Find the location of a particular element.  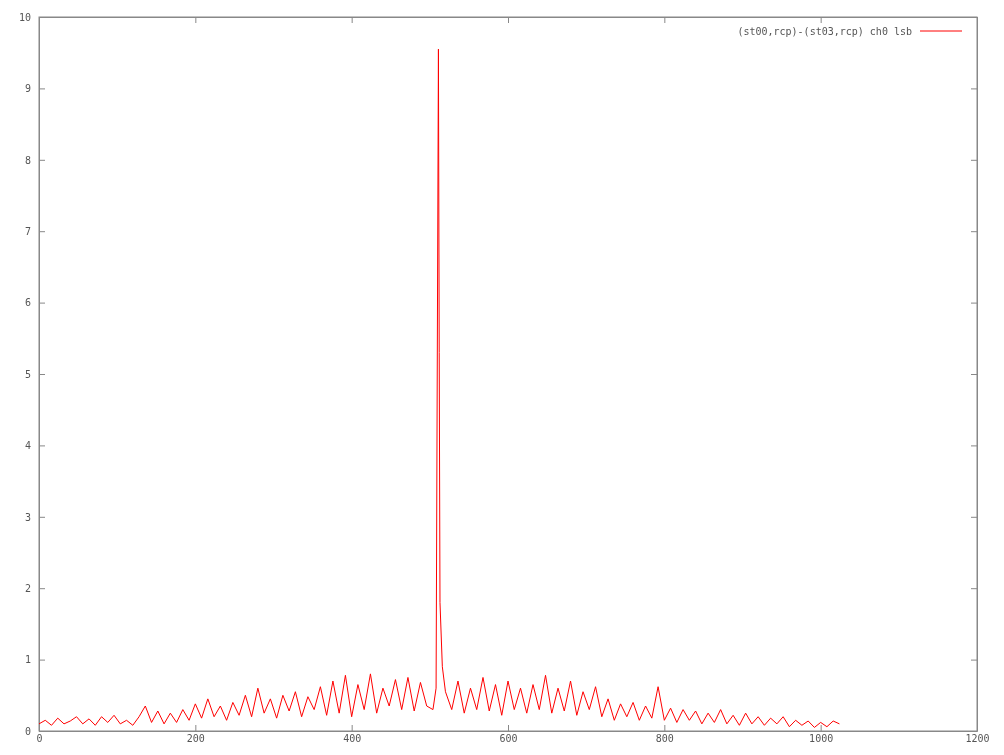

x-tick-label: 1200 is located at coordinates (977, 739).